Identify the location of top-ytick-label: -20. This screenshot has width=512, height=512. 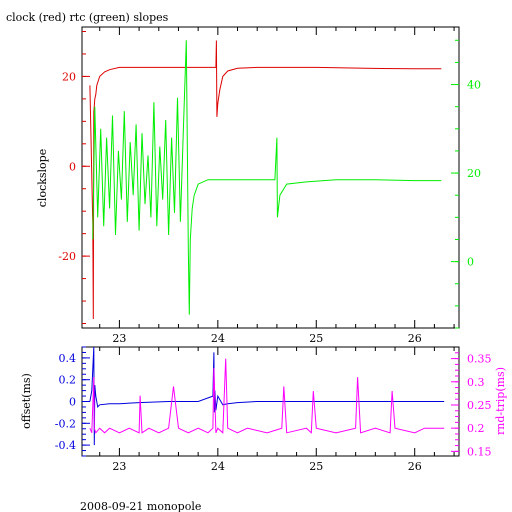
(67, 256).